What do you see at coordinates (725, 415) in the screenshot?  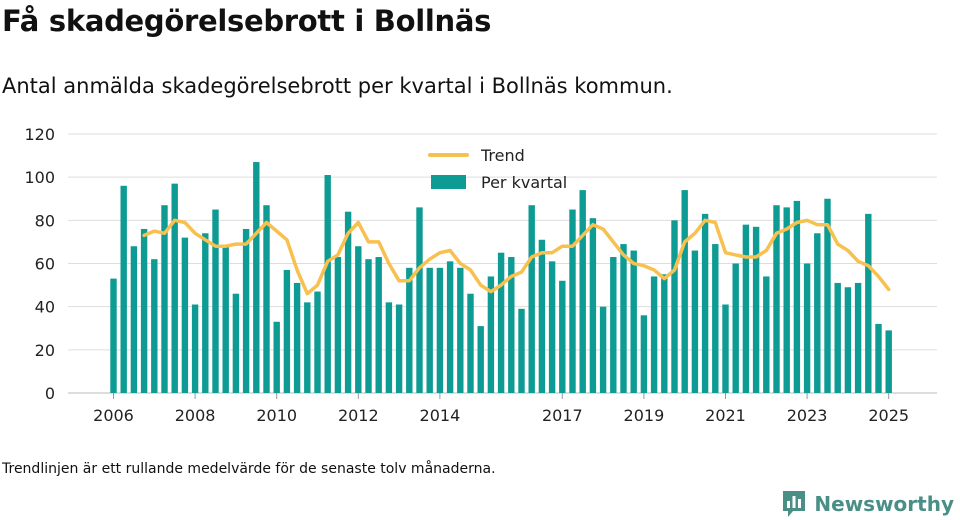 I see `x-tick-label: 2021` at bounding box center [725, 415].